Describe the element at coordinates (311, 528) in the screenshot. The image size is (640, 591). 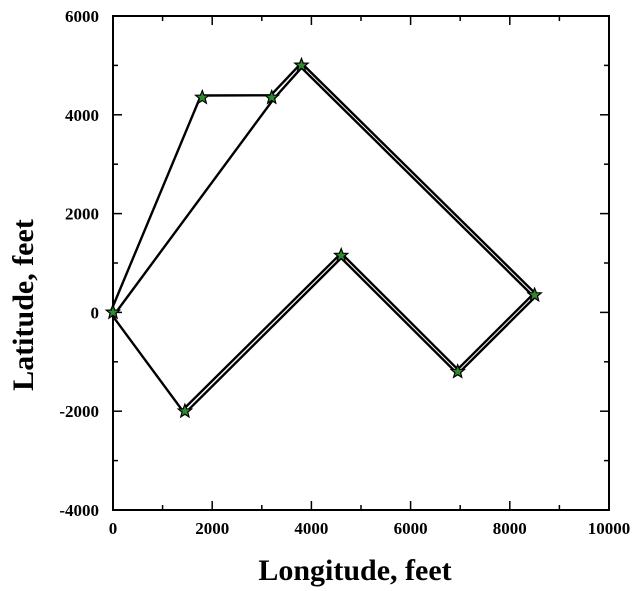
I see `x-tick-label: 4000` at that location.